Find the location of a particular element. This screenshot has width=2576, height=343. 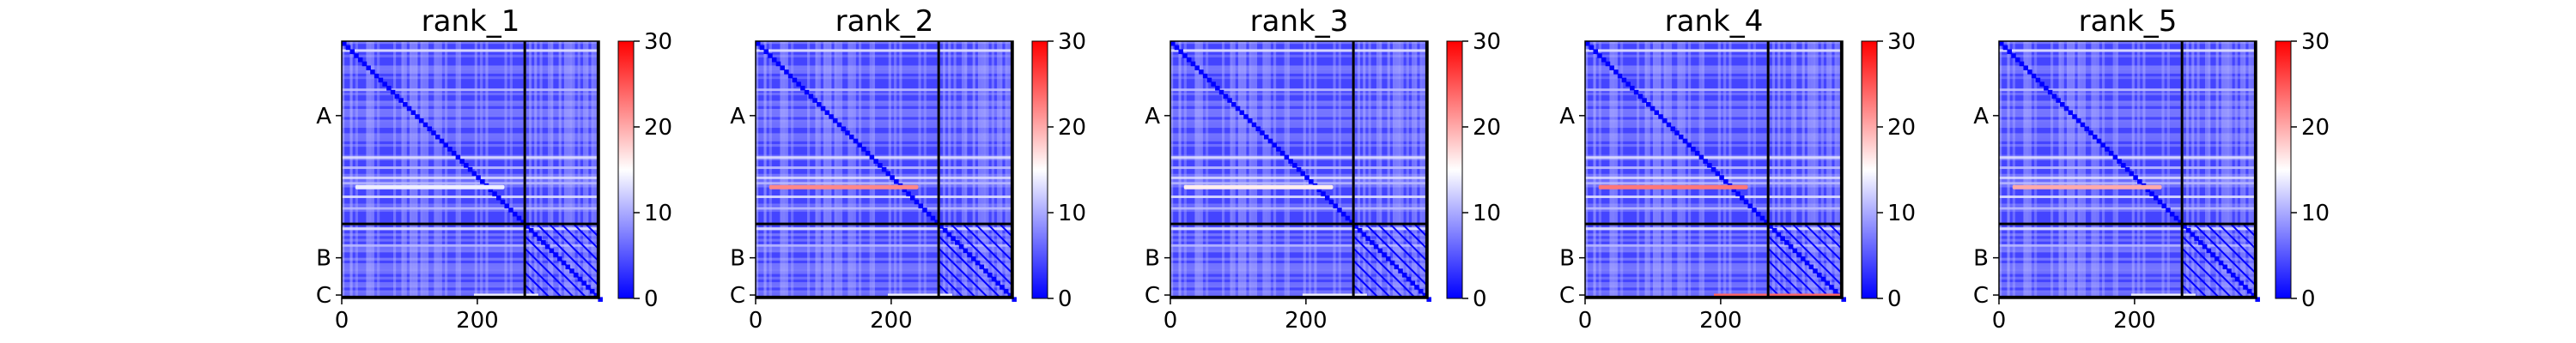

heatmap-frame is located at coordinates (2127, 169).